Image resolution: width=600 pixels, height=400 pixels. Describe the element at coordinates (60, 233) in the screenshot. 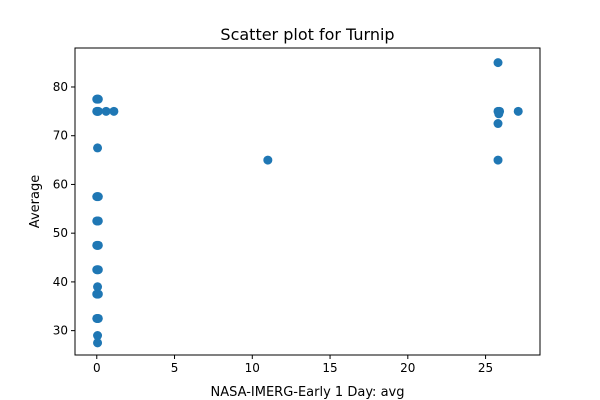

I see `y-tick-label-2: 50` at that location.